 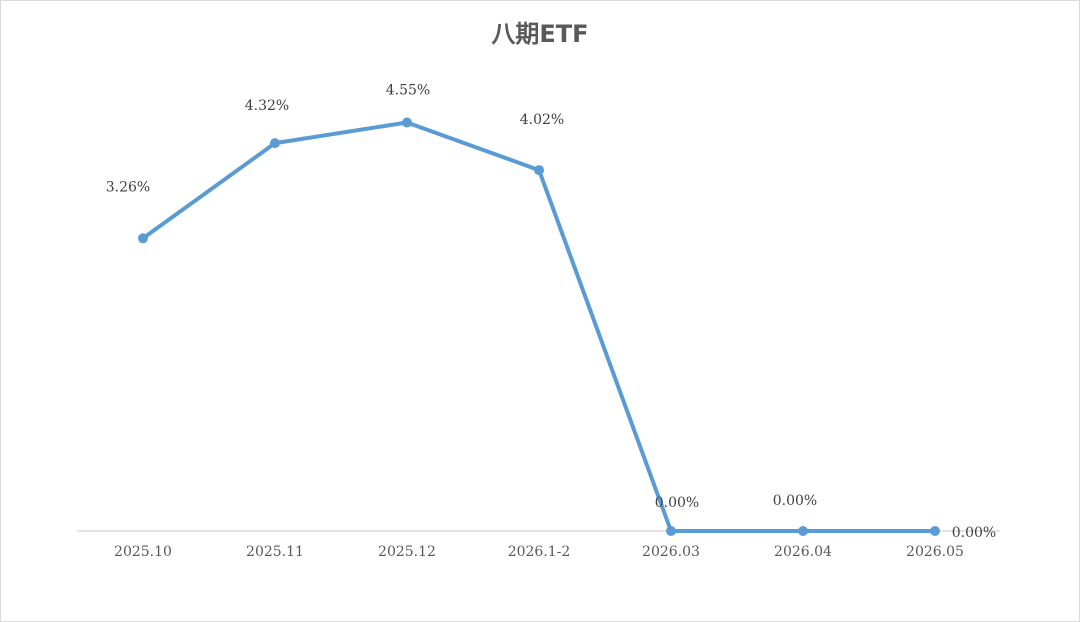 I want to click on data-label: 3.26%, so click(x=128, y=187).